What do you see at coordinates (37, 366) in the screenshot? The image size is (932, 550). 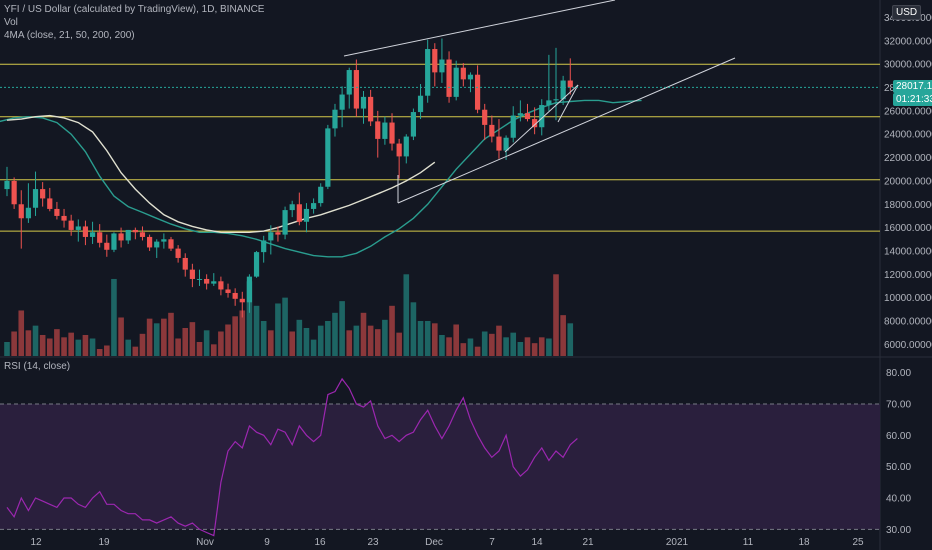 I see `rsi-legend: RSI (14, close)` at bounding box center [37, 366].